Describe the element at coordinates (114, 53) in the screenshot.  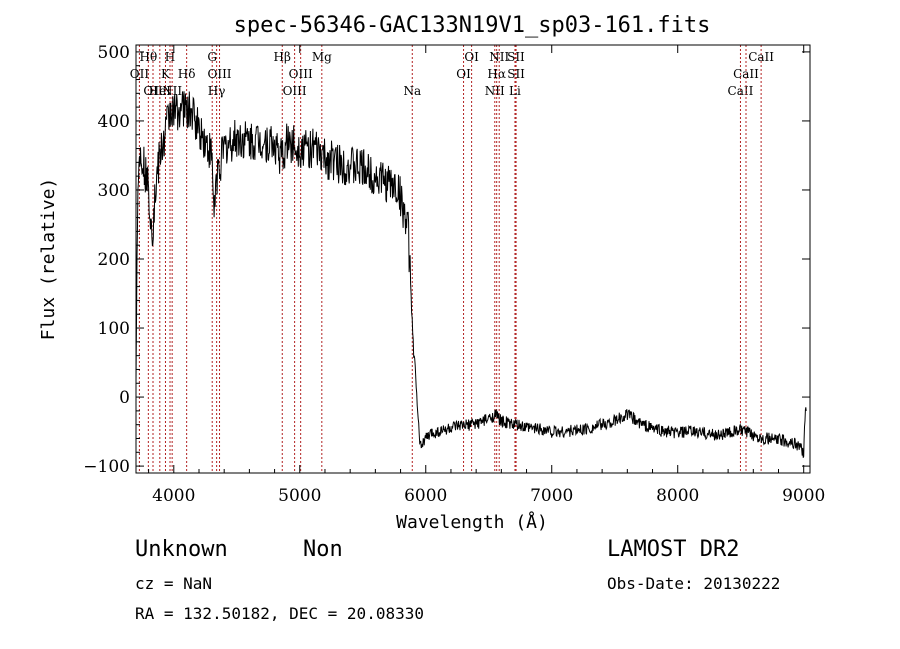
I see `y-tick-label-6: 500` at that location.